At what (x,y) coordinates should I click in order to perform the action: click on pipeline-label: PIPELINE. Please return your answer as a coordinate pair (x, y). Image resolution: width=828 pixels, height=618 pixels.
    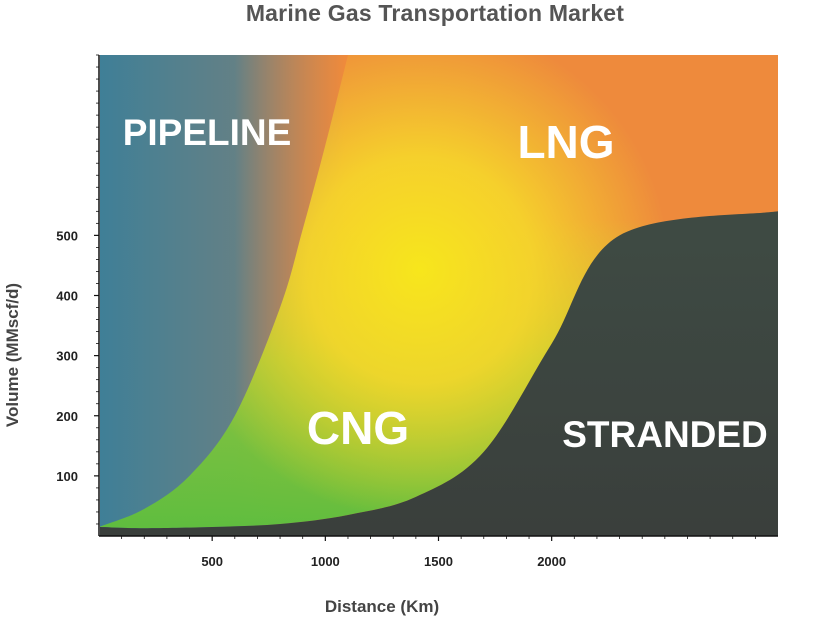
    Looking at the image, I should click on (207, 132).